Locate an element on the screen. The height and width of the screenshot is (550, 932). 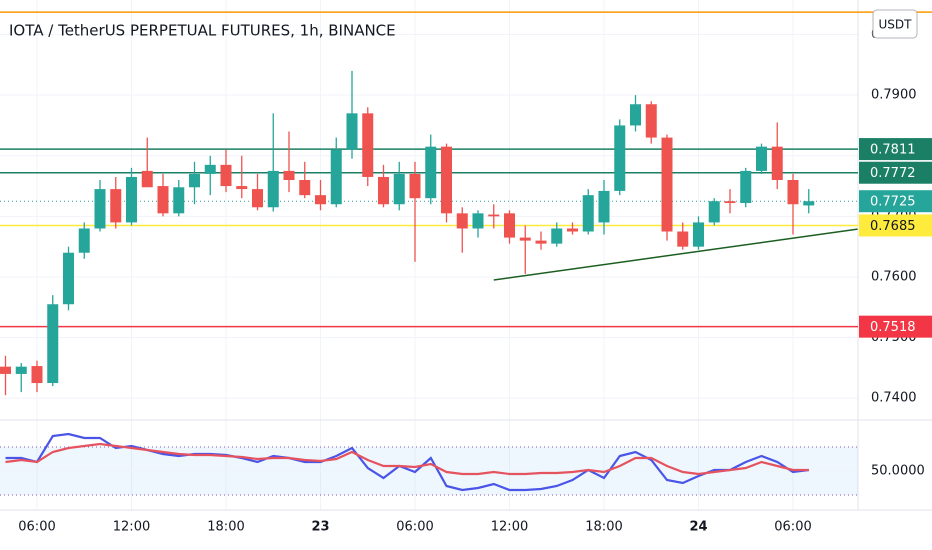
currency-button is located at coordinates (895, 24).